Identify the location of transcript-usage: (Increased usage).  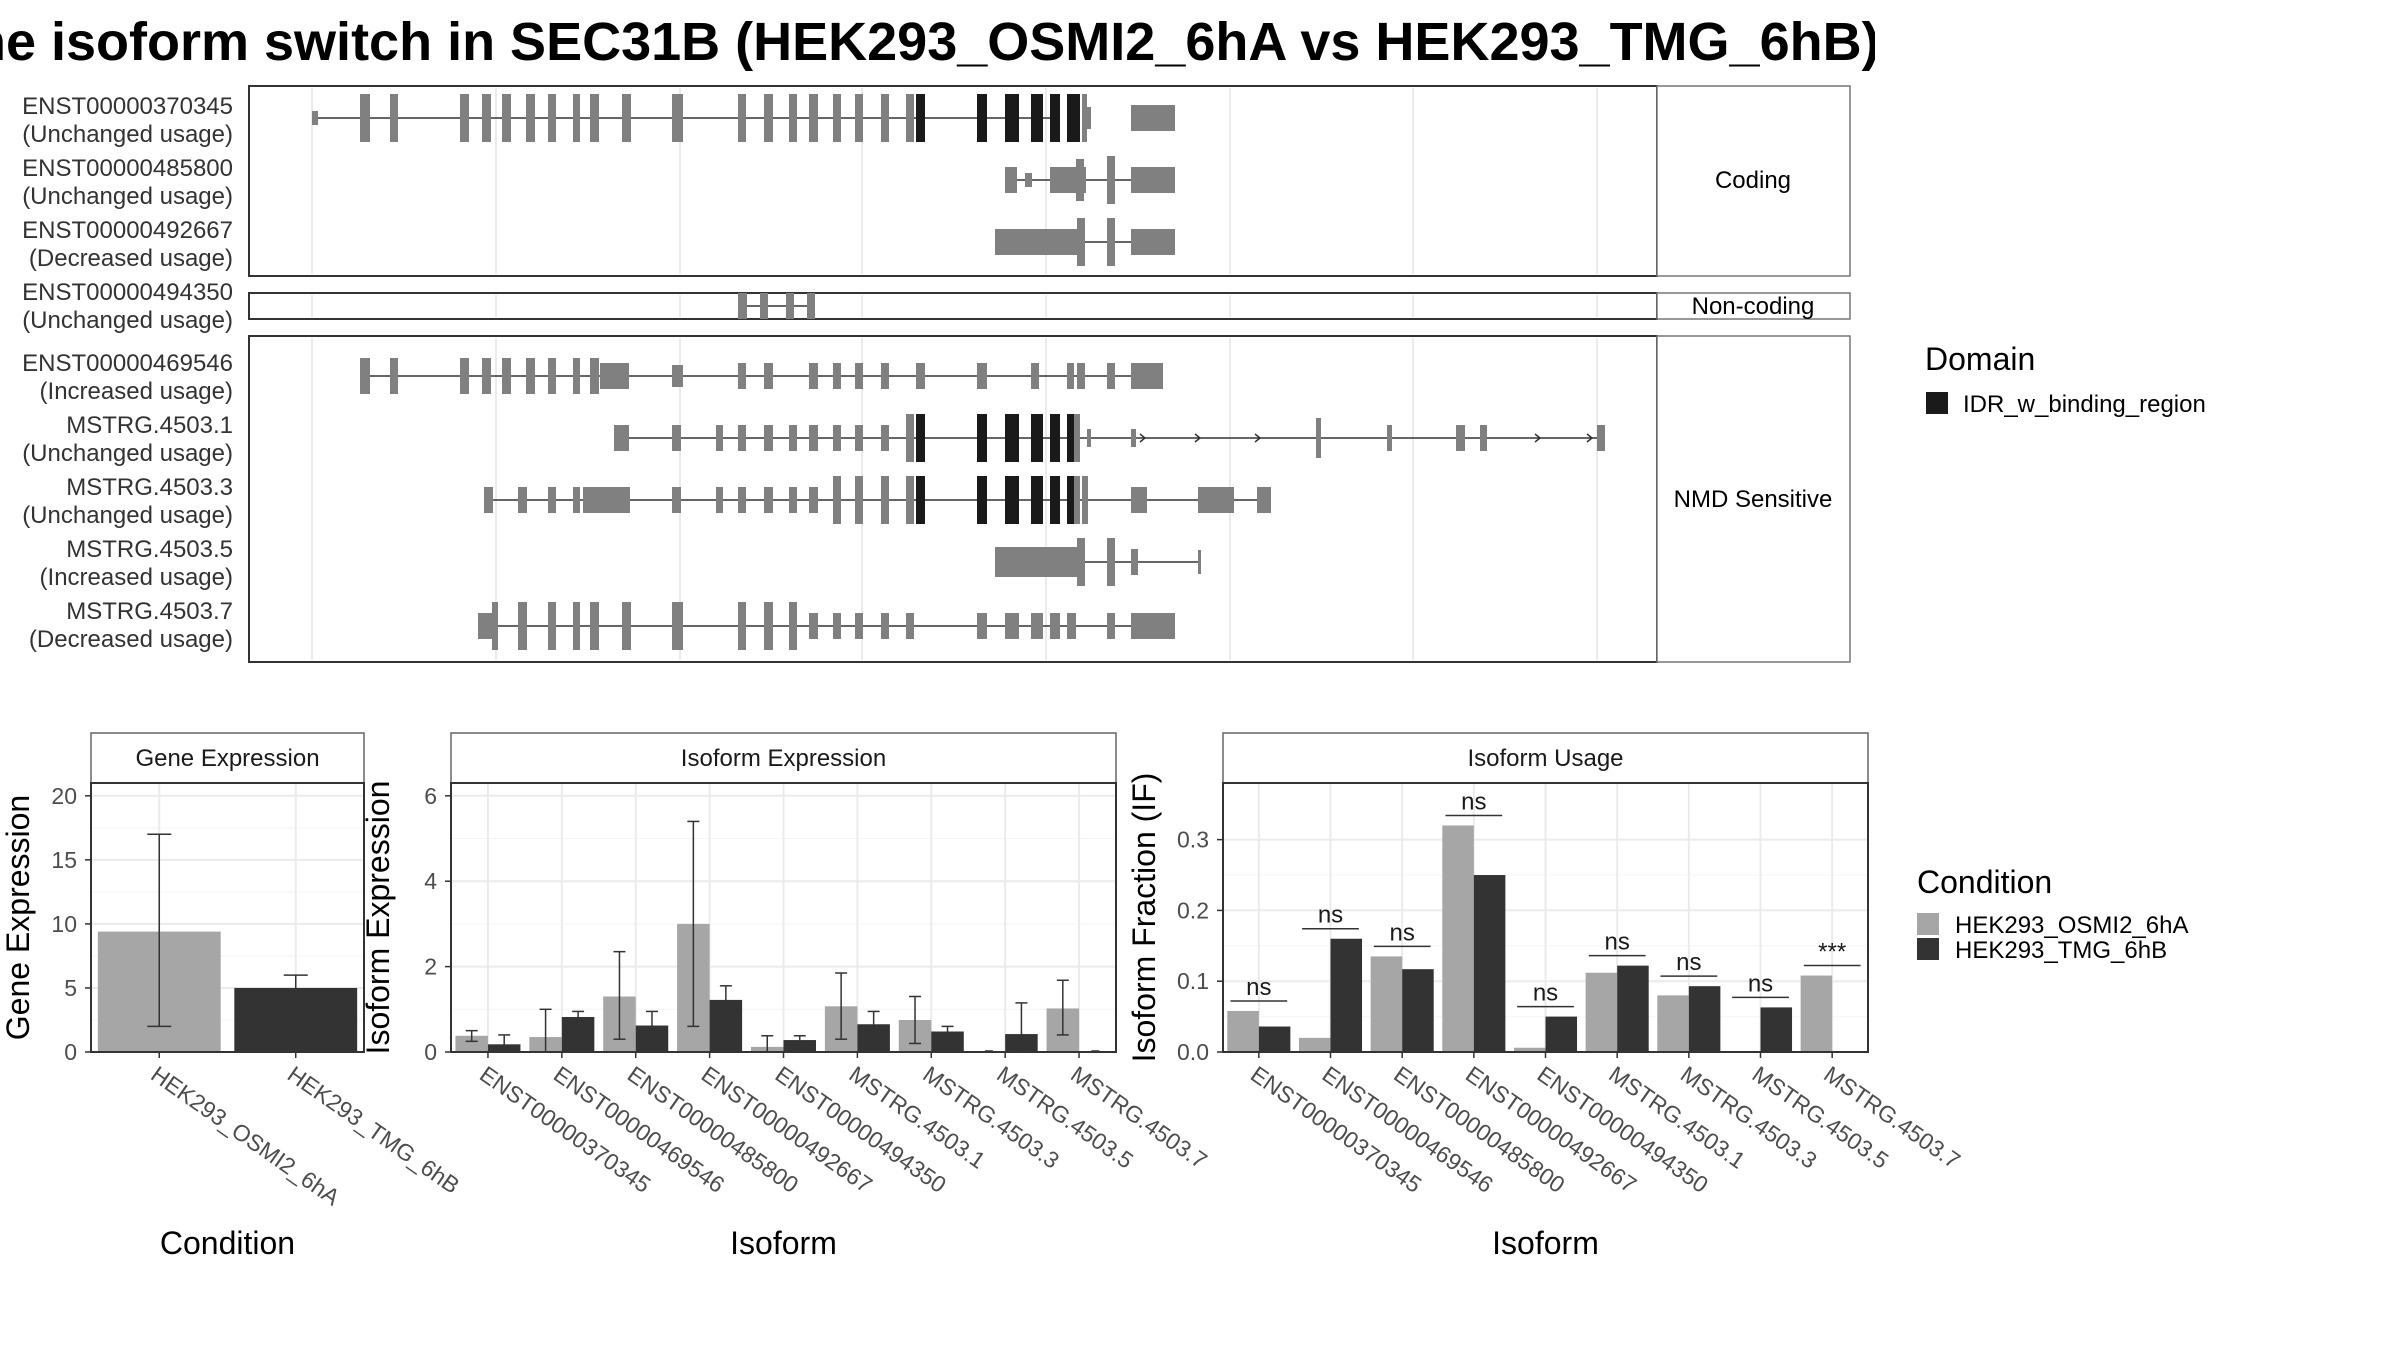
(136, 391).